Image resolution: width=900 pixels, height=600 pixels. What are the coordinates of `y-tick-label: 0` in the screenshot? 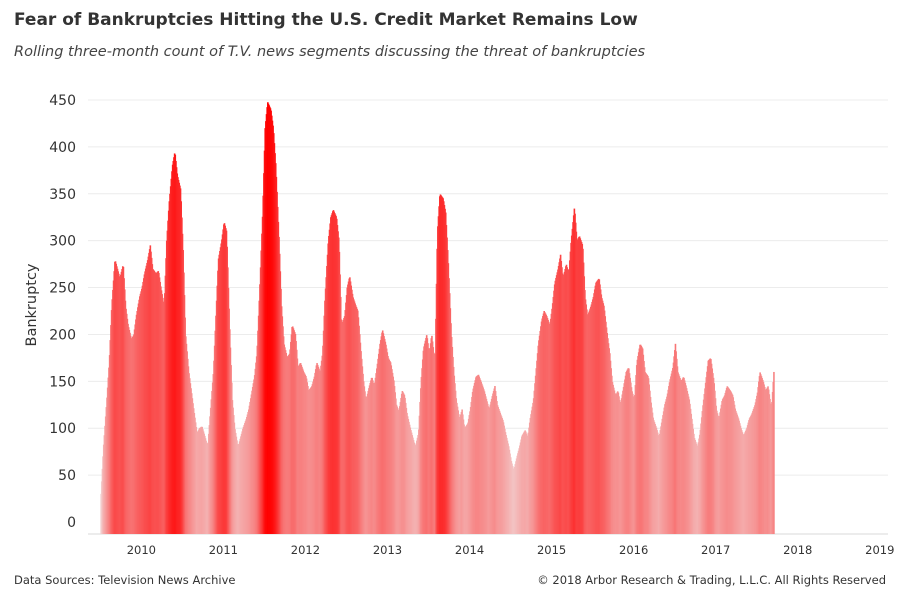 It's located at (71, 523).